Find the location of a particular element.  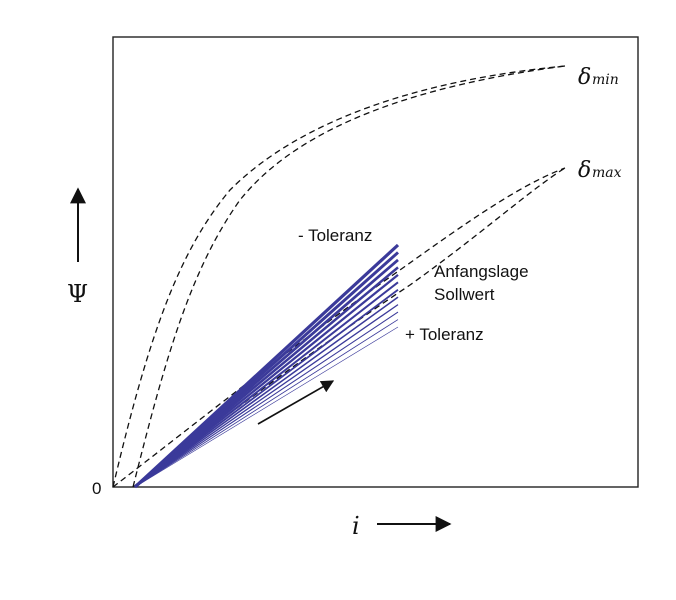

minus-tolerance-label: - Toleranz is located at coordinates (335, 235).